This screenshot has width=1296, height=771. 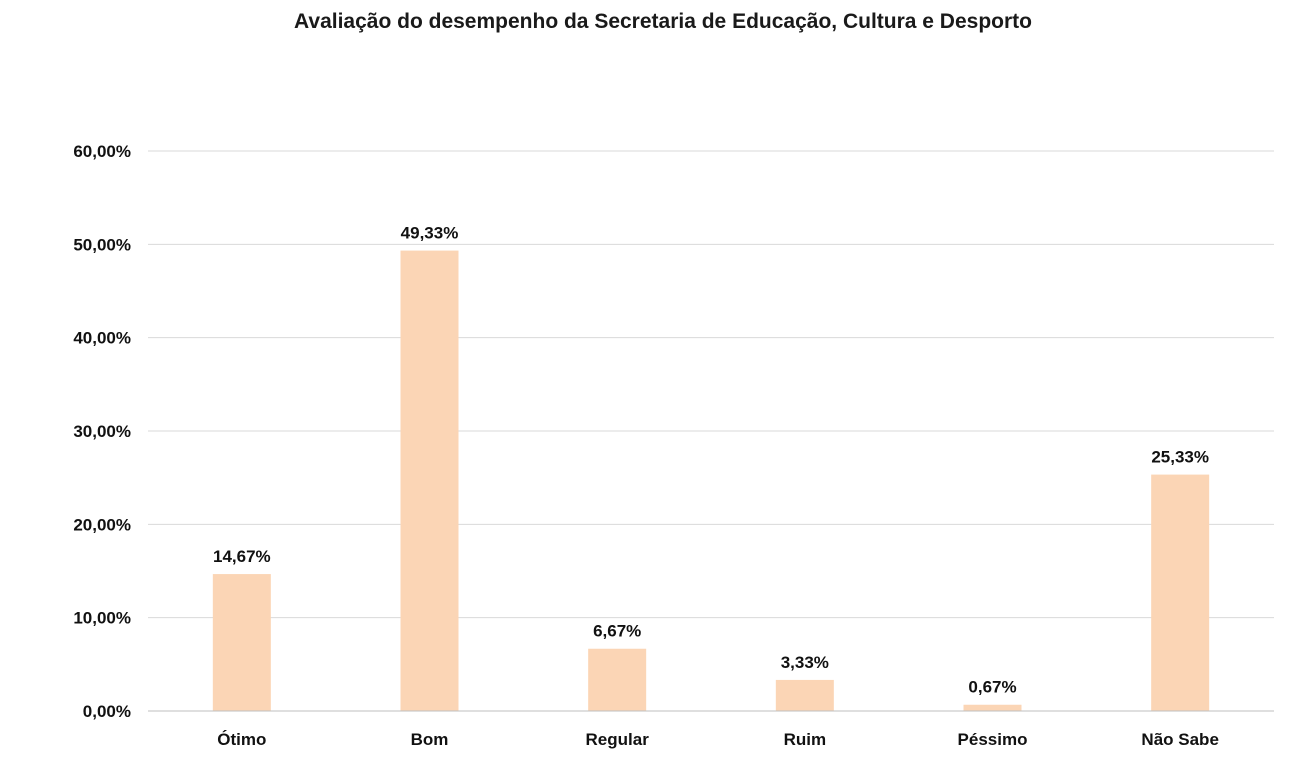 What do you see at coordinates (430, 233) in the screenshot?
I see `data-label: 49,33%` at bounding box center [430, 233].